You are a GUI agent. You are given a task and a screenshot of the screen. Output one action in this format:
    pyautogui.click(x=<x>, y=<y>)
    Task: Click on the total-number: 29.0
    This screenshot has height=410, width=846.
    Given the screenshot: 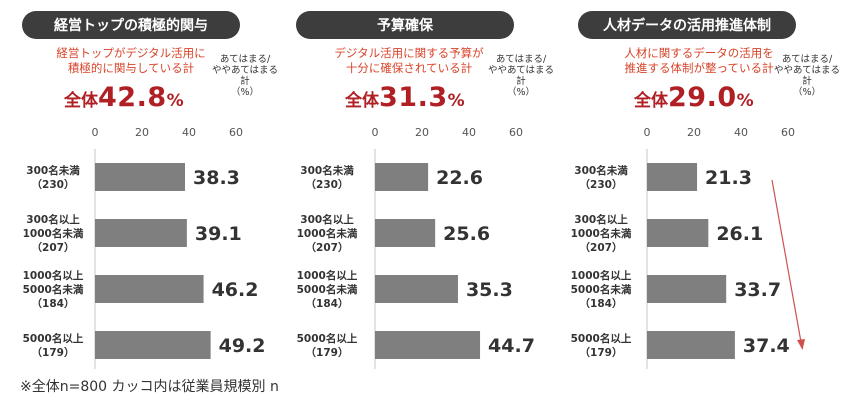 What is the action you would take?
    pyautogui.click(x=702, y=97)
    